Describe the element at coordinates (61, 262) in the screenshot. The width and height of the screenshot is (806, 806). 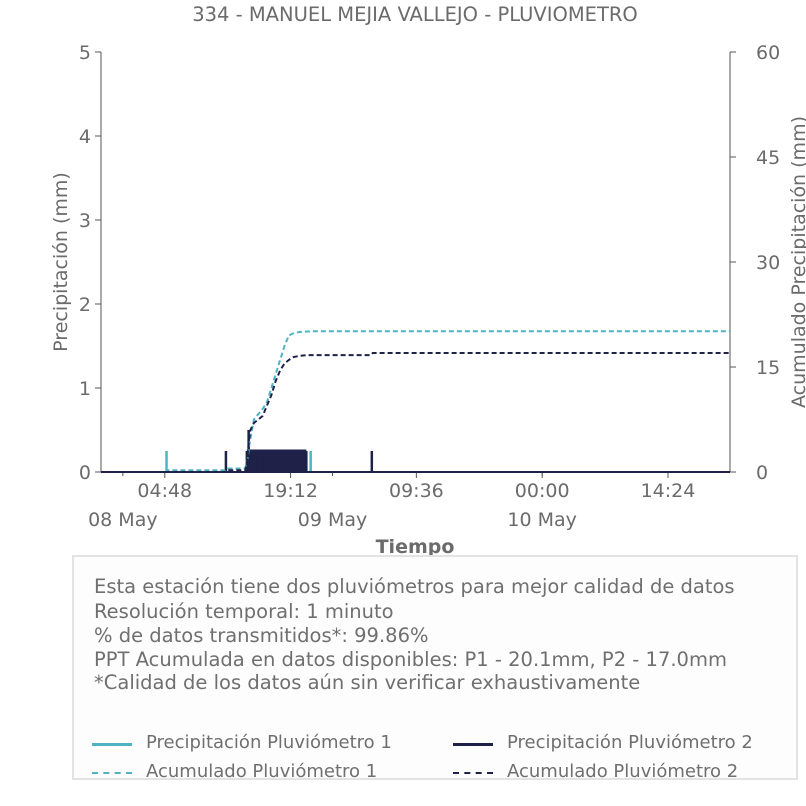
I see `left-axis-label: Precipitación (mm)` at that location.